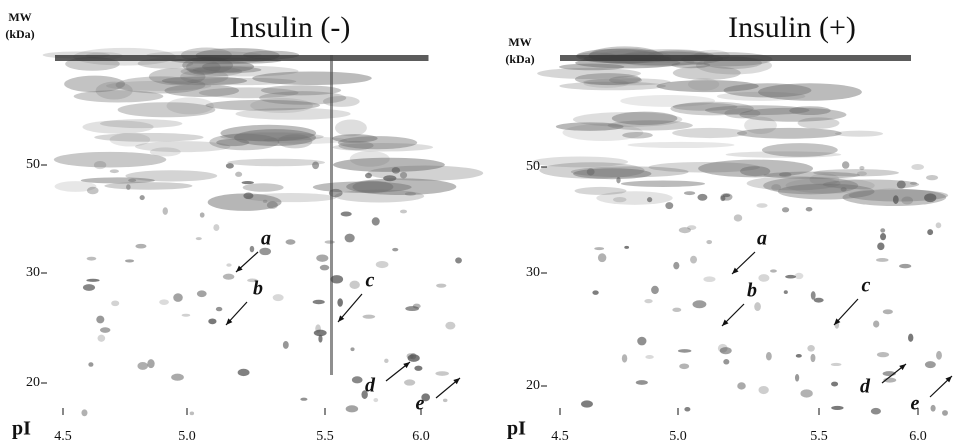 This screenshot has height=445, width=962. I want to click on mw-label: MW, so click(519, 42).